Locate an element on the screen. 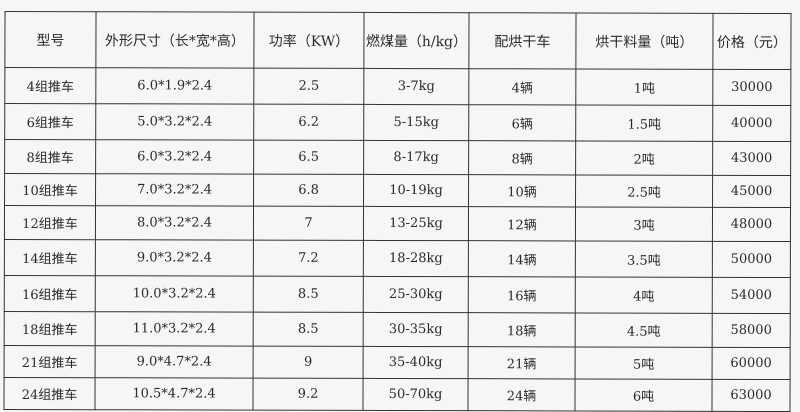 The height and width of the screenshot is (412, 800). cell-drying-carts: 10辆 is located at coordinates (522, 190).